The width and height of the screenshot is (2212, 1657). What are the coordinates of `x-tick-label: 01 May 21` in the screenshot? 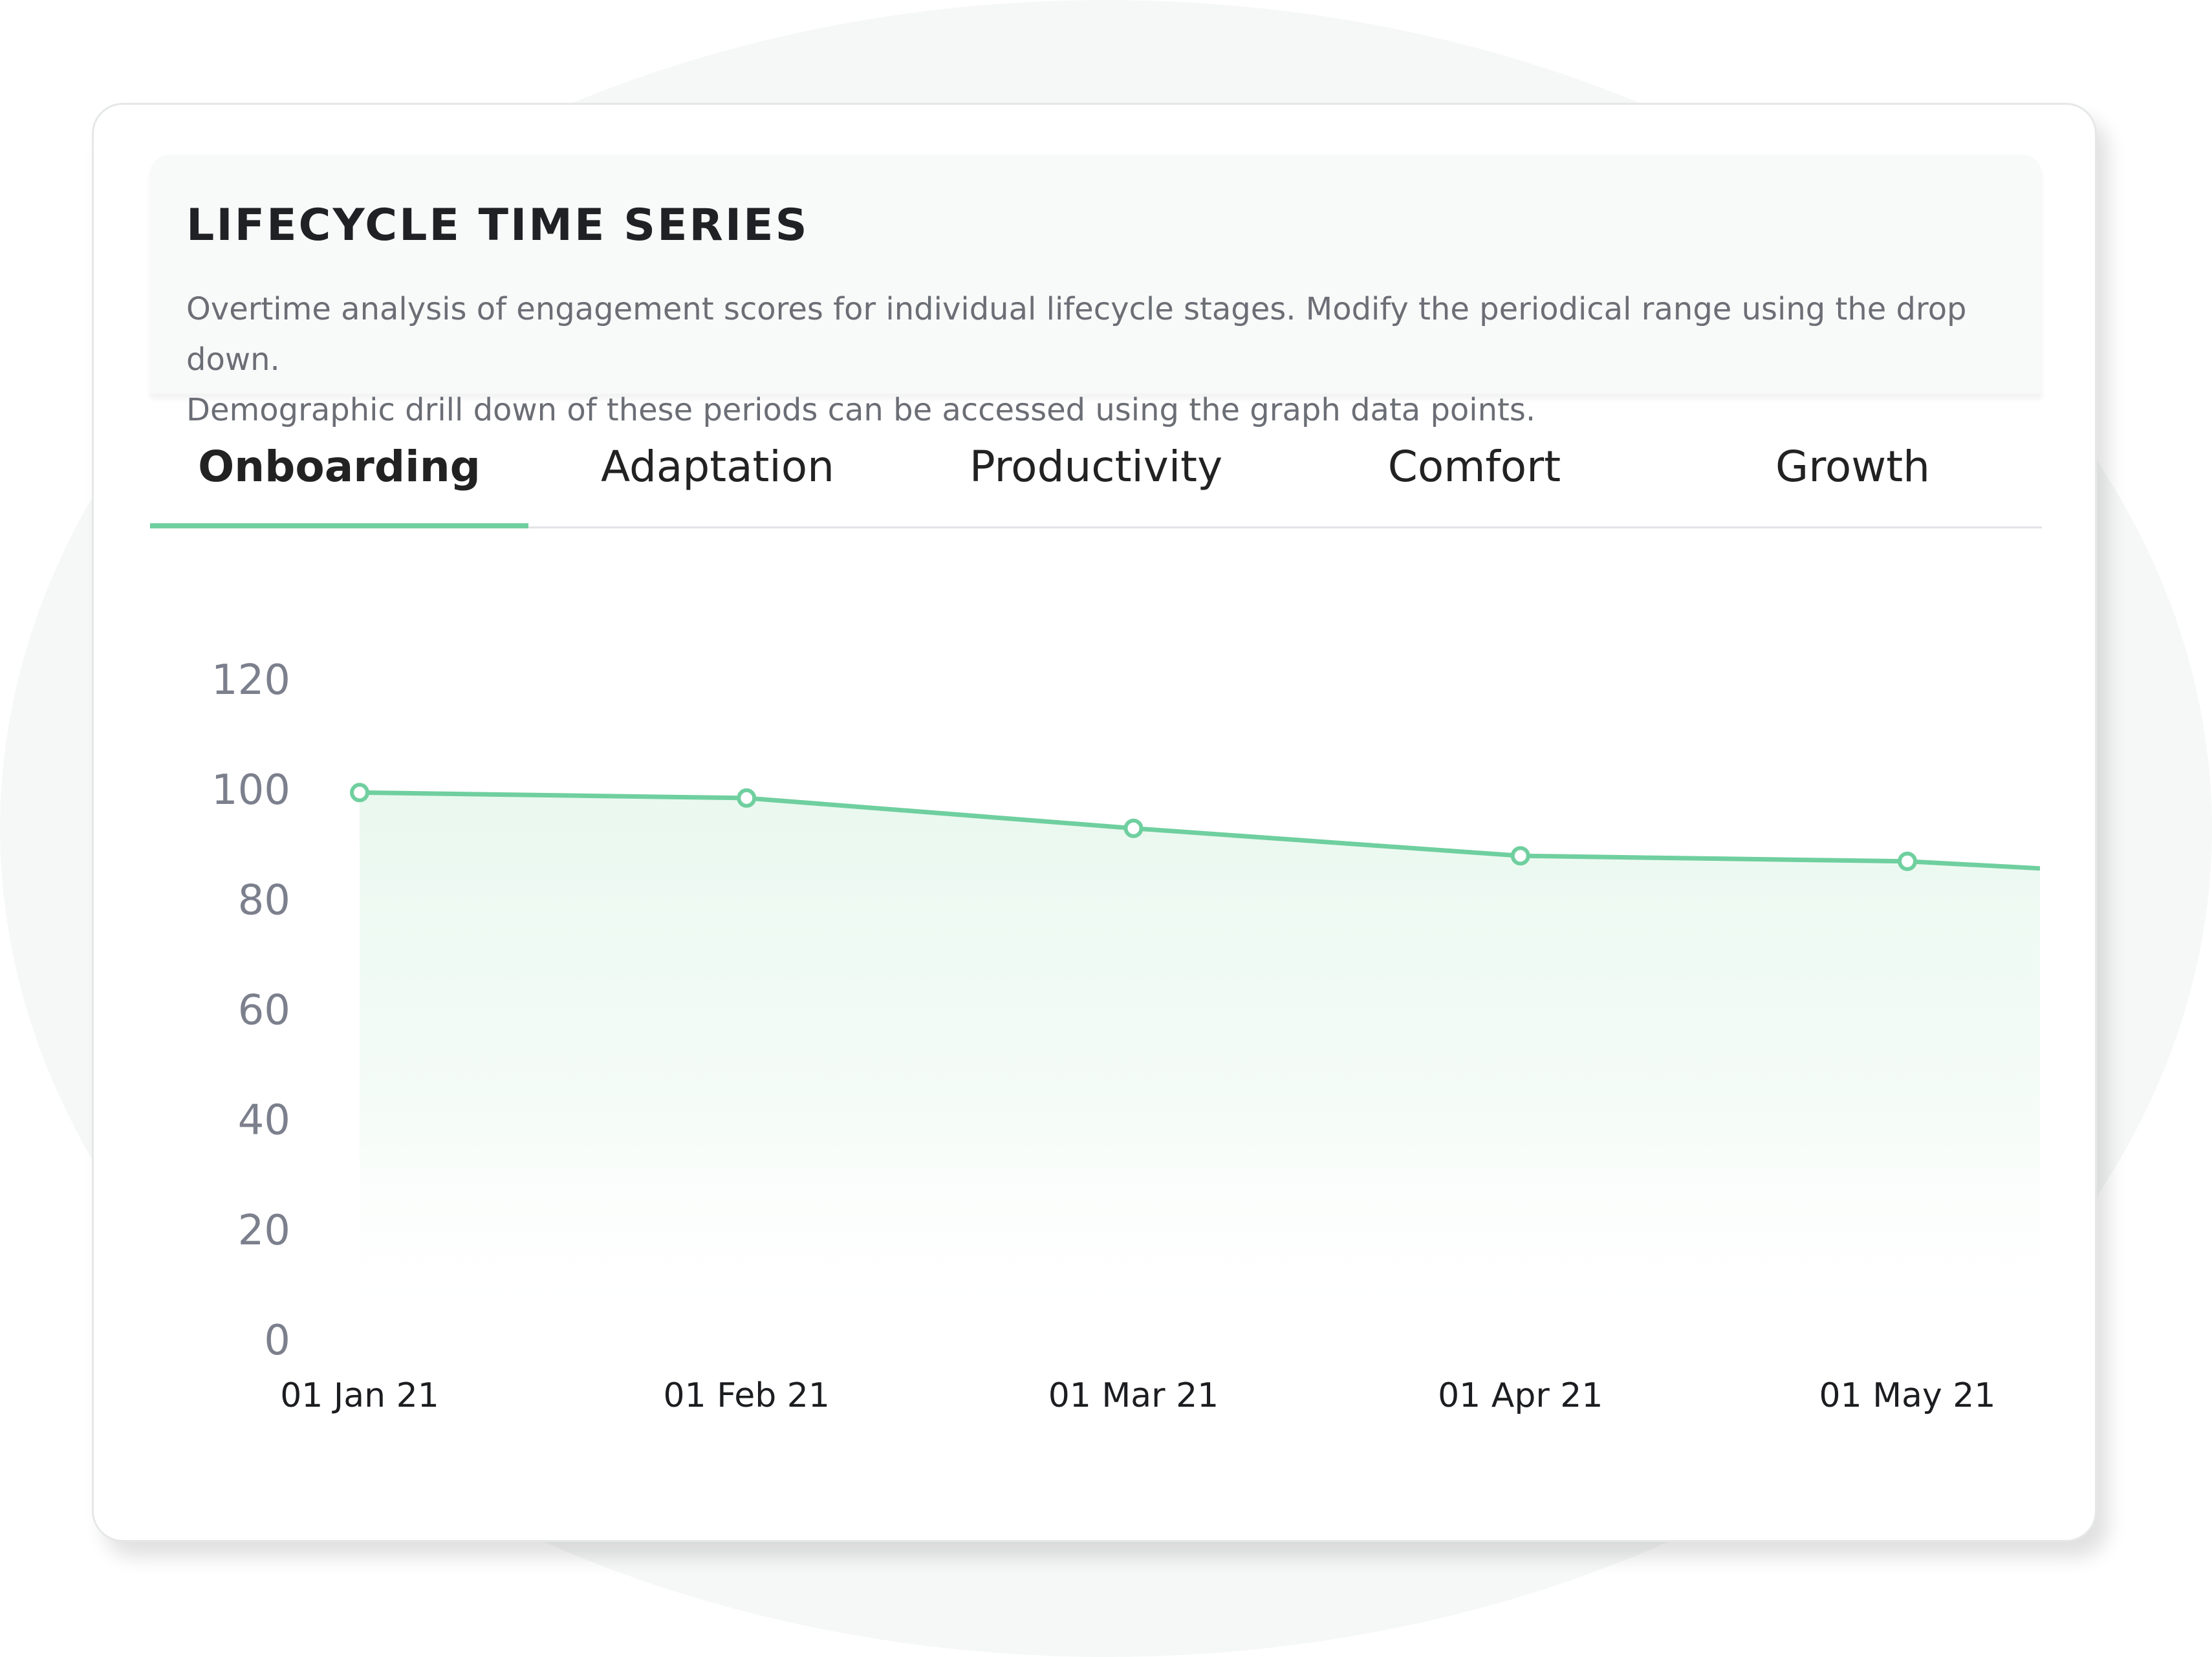 It's located at (1907, 1396).